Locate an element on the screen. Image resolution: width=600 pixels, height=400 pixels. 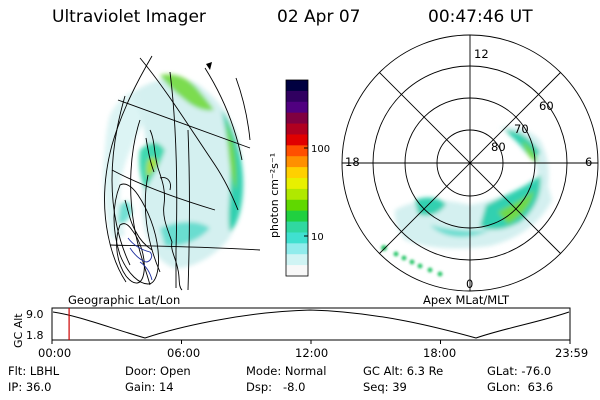
polar-lat-label-70: 70 is located at coordinates (521, 129).